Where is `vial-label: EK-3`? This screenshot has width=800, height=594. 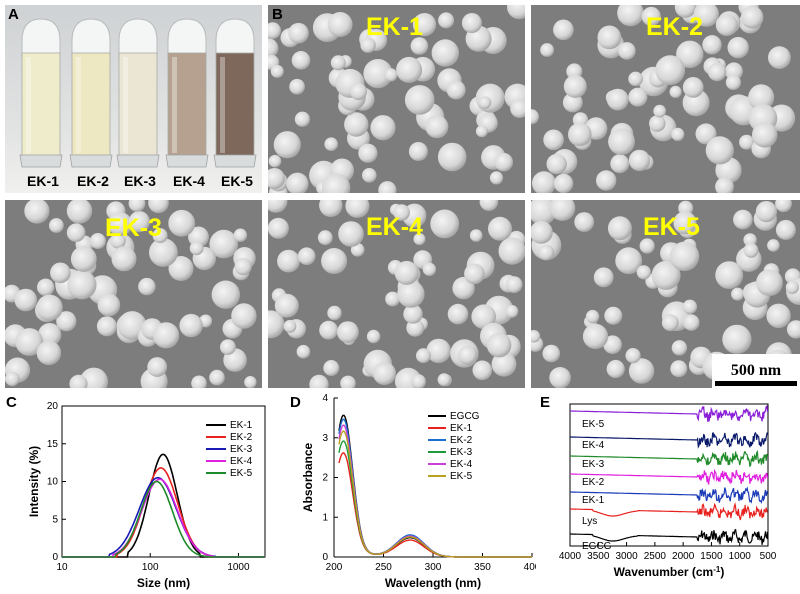
vial-label: EK-3 is located at coordinates (140, 181).